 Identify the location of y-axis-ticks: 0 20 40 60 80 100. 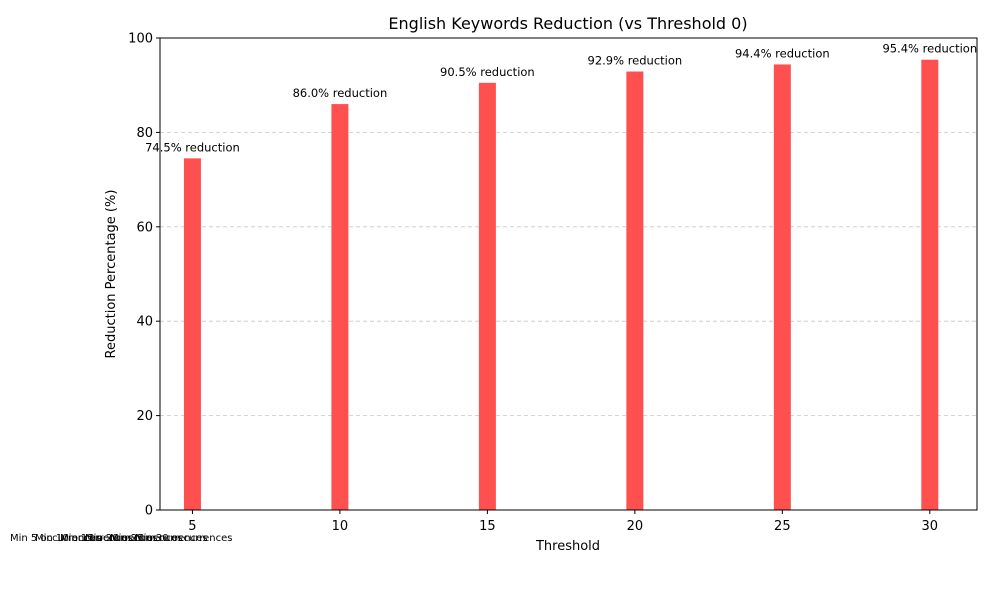
(144, 275).